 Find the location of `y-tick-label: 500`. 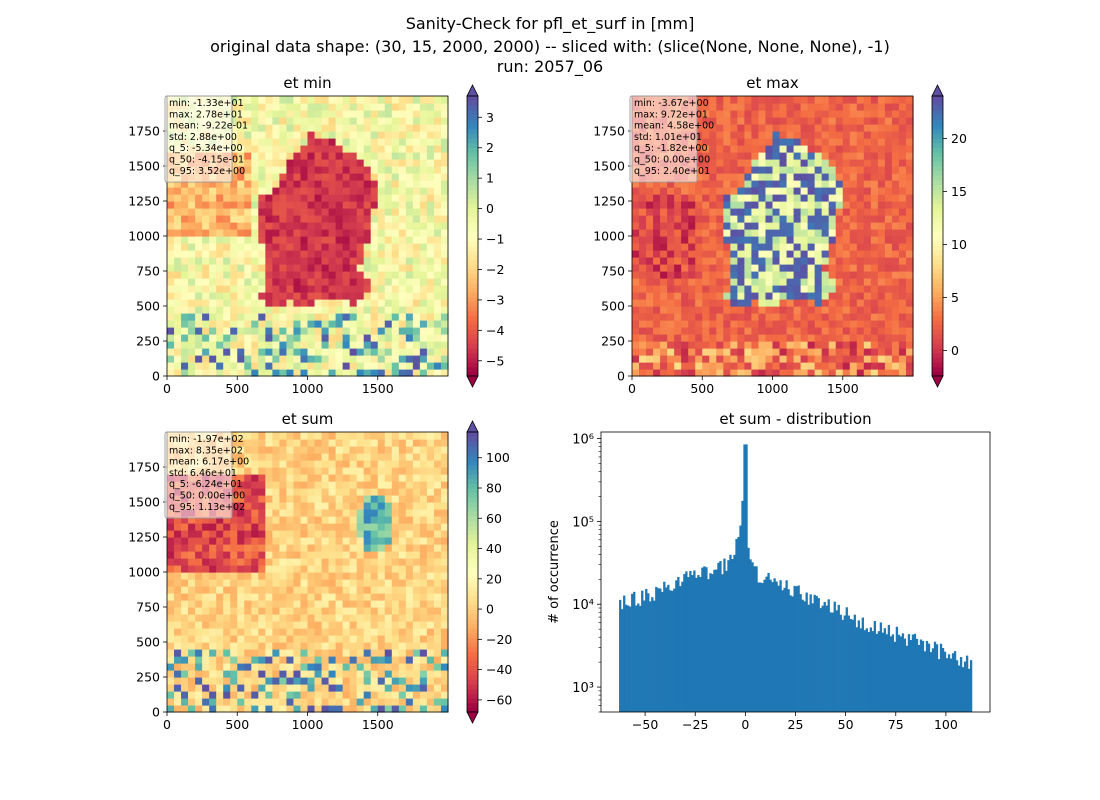

y-tick-label: 500 is located at coordinates (148, 306).